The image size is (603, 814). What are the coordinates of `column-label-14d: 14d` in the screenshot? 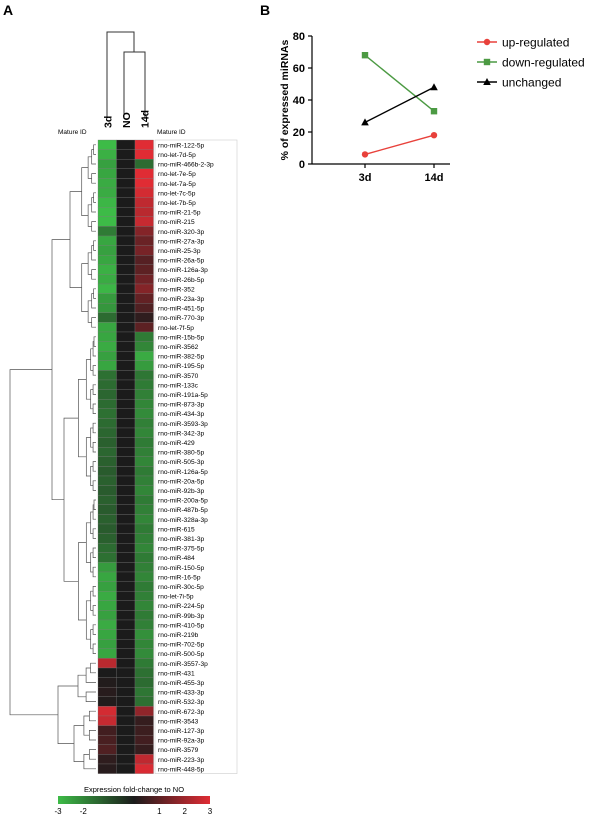 It's located at (145, 119).